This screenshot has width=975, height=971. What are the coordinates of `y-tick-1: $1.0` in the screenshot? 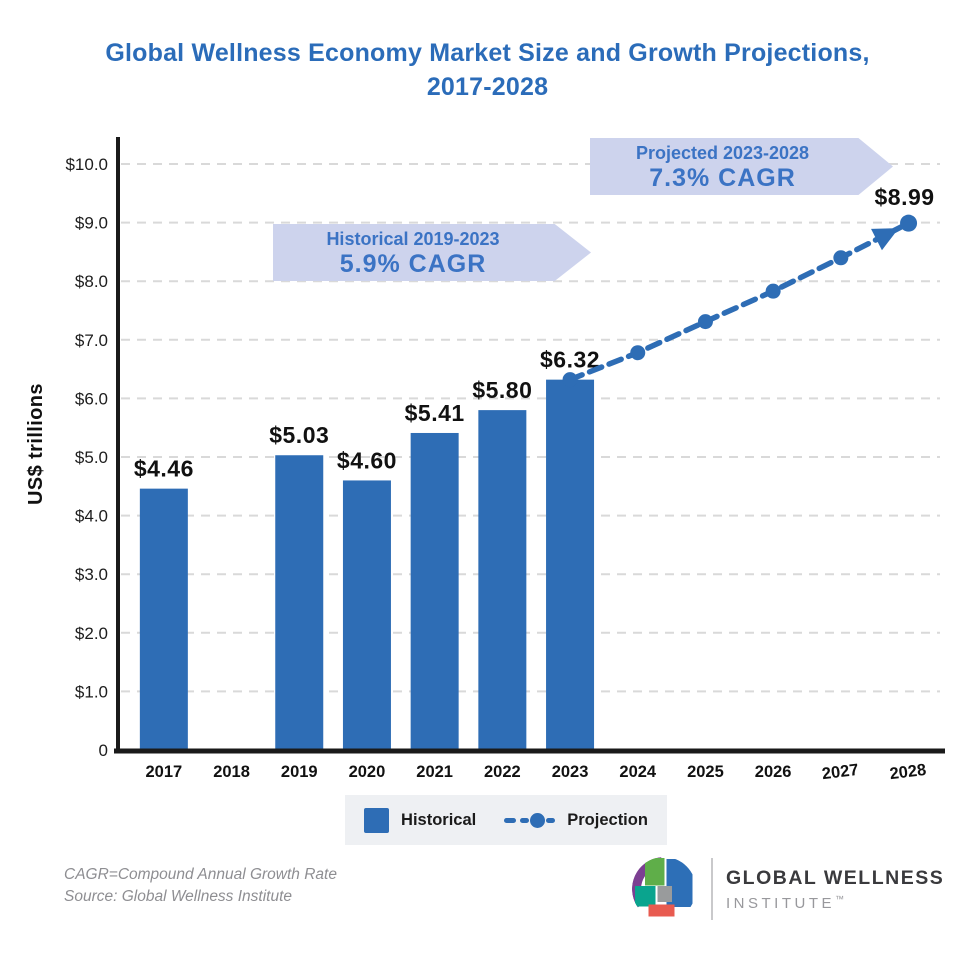 It's located at (91, 691).